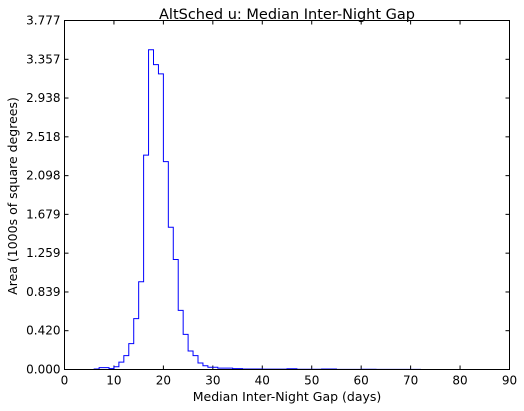 The image size is (524, 411). What do you see at coordinates (65, 381) in the screenshot?
I see `x-tick-label: 0` at bounding box center [65, 381].